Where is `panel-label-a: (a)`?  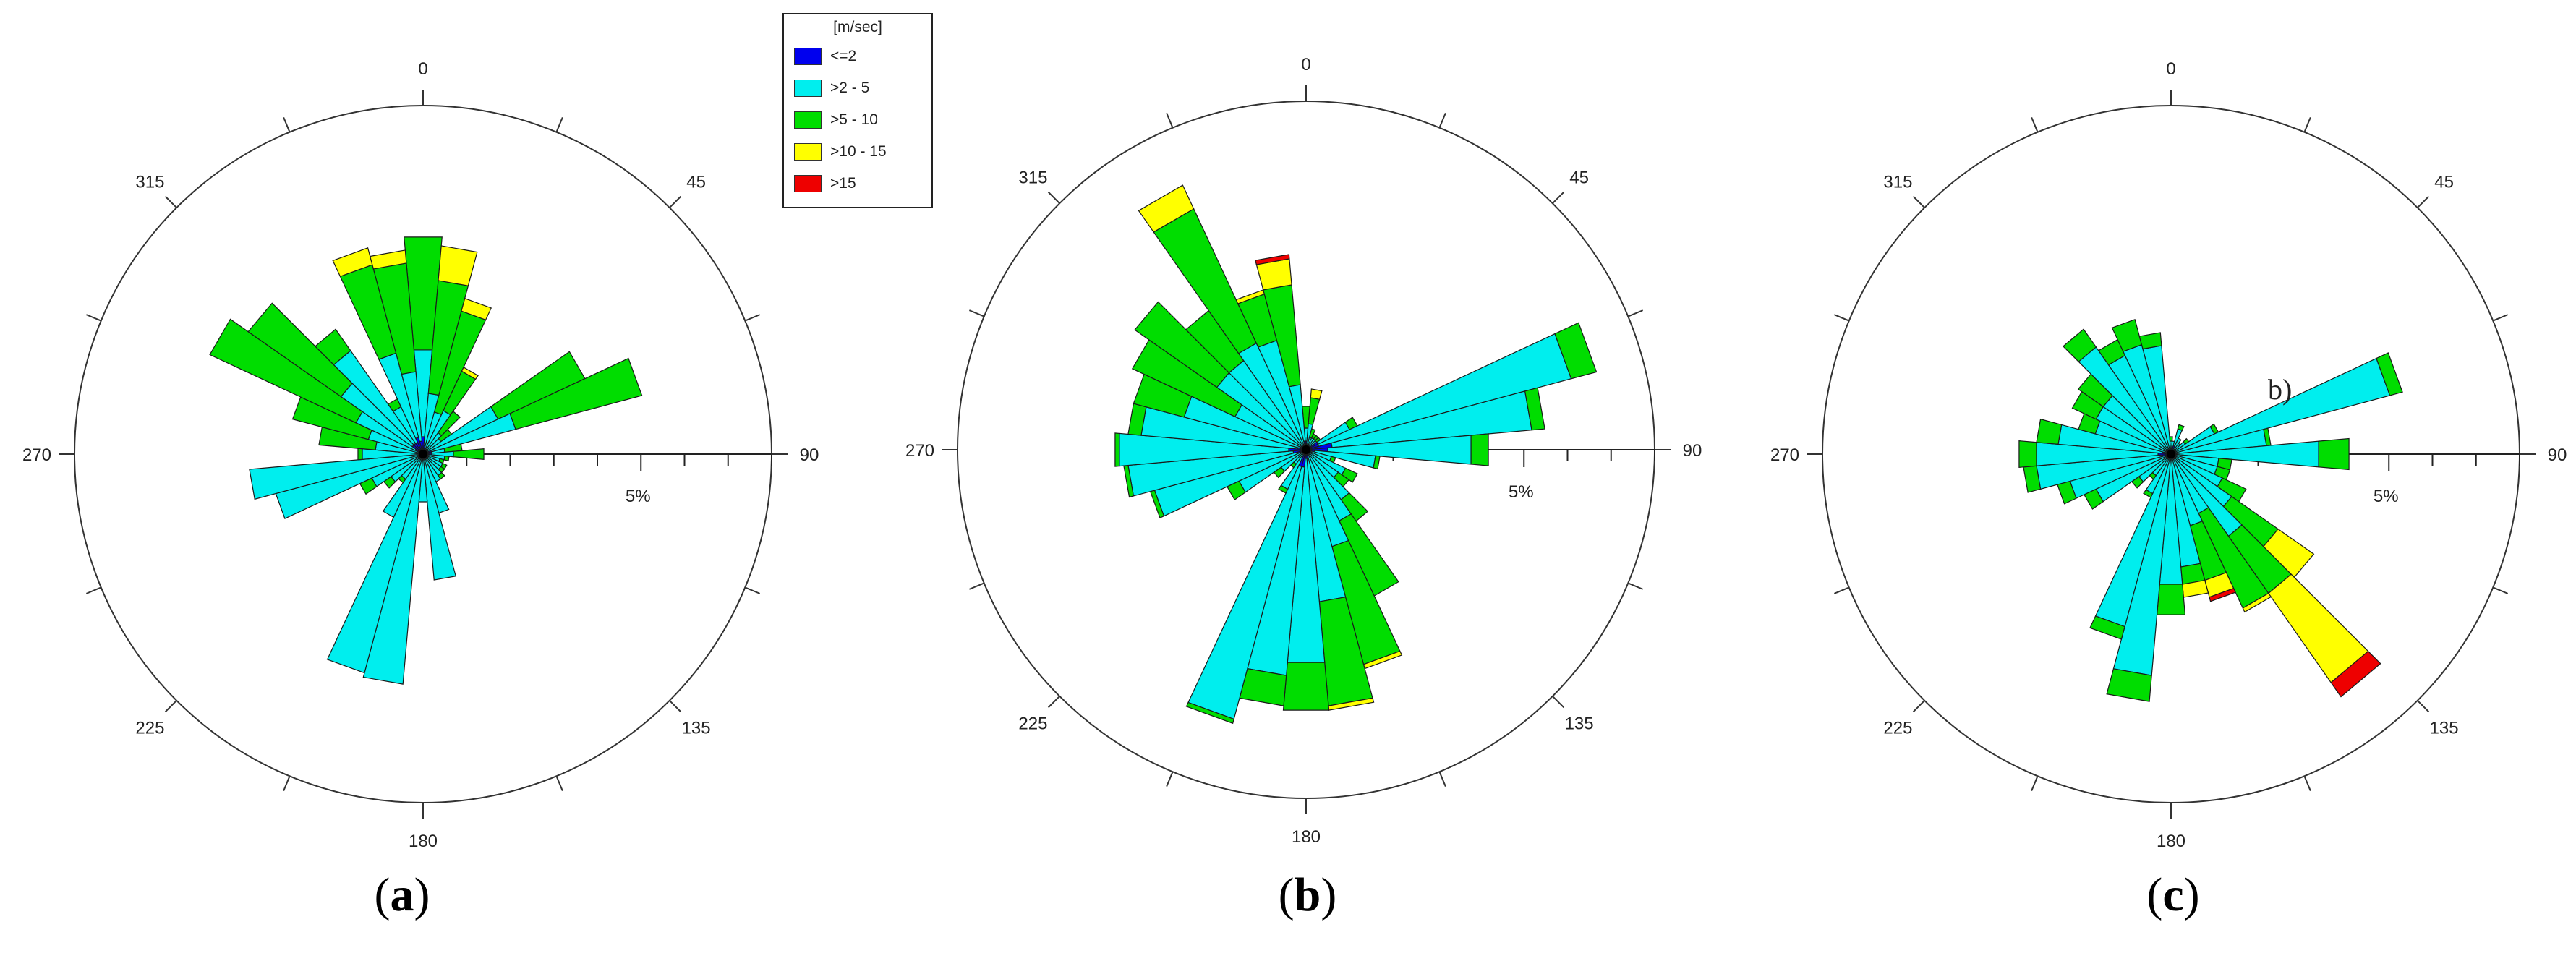
panel-label-a: (a) is located at coordinates (402, 894).